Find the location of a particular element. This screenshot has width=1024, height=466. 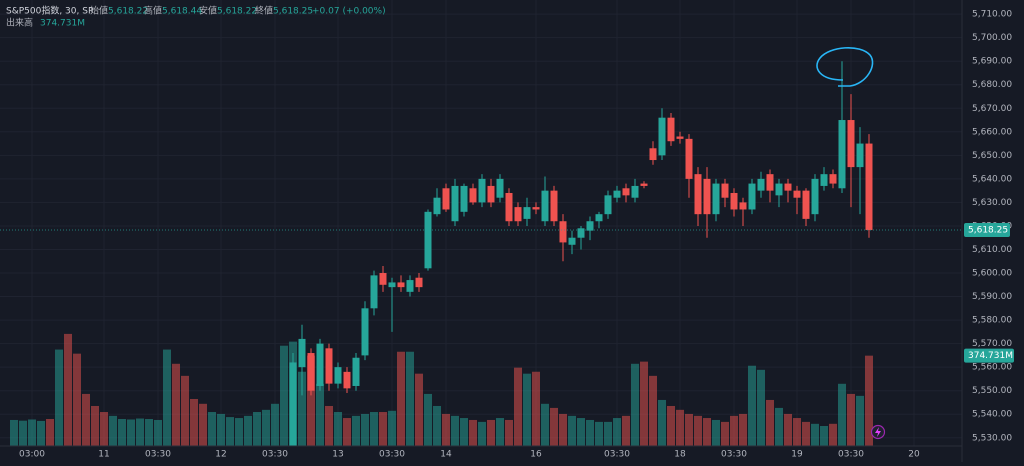

open-value: 5,618.22 is located at coordinates (128, 12).